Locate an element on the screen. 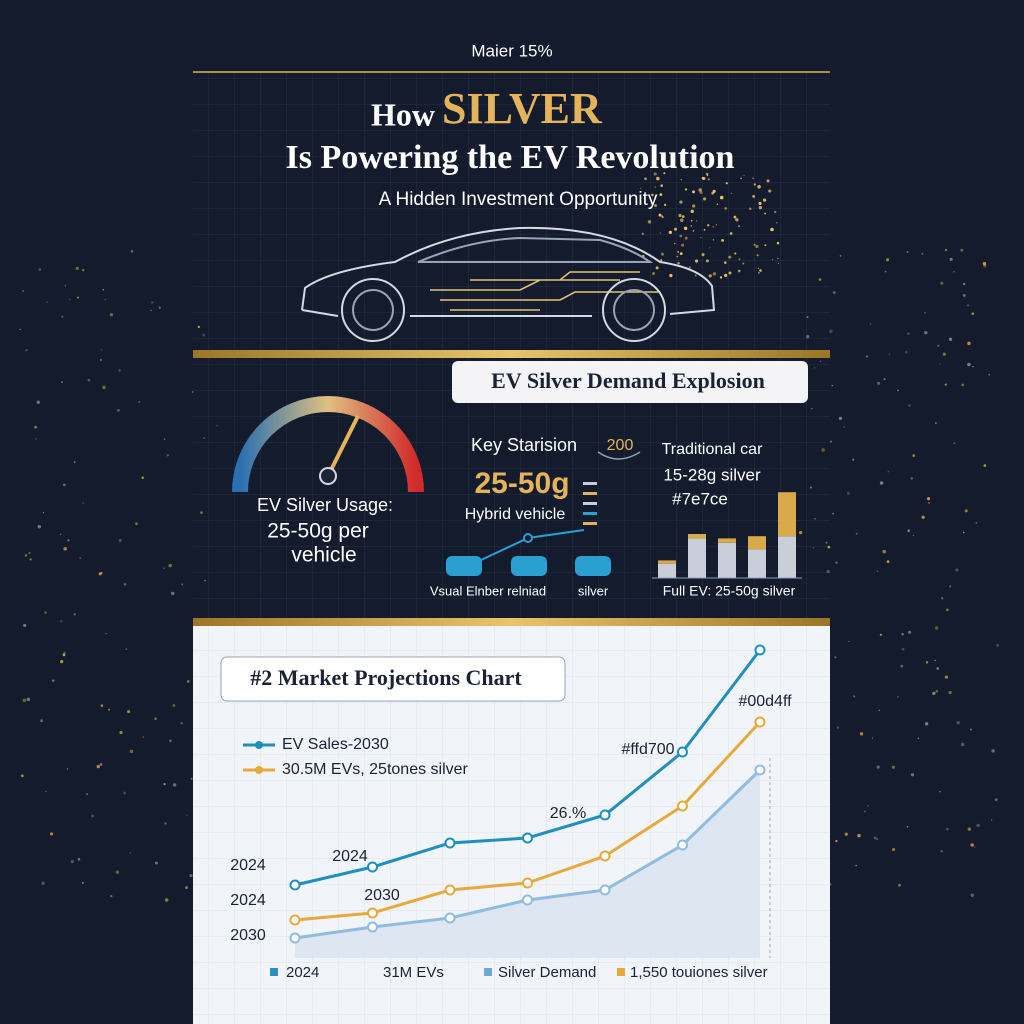 The image size is (1024, 1024). cars-caption: Vsual Elnber relniad is located at coordinates (488, 590).